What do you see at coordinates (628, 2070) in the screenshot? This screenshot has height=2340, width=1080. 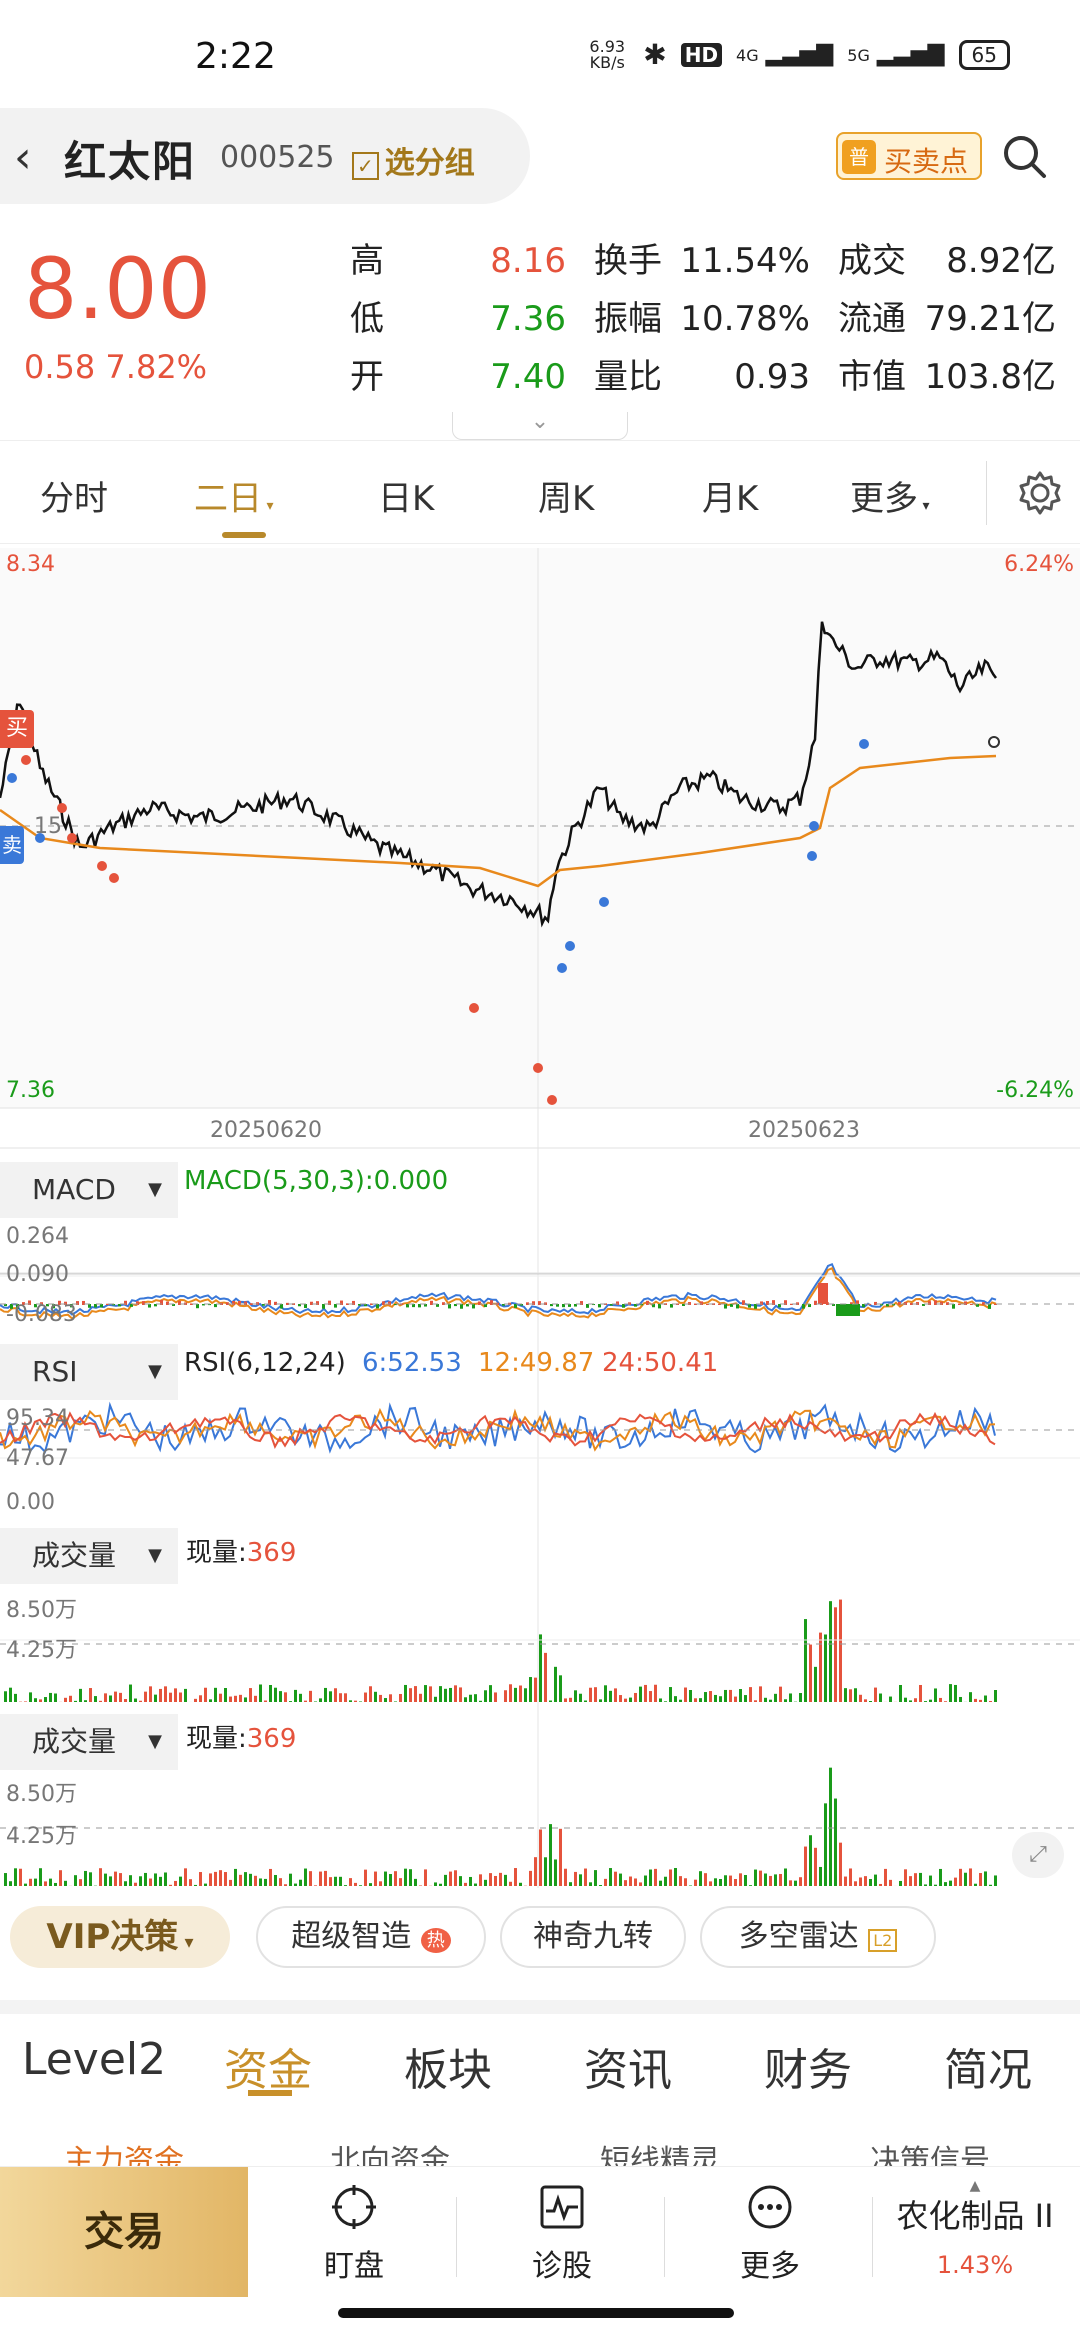 I see `tab-news: 资讯` at bounding box center [628, 2070].